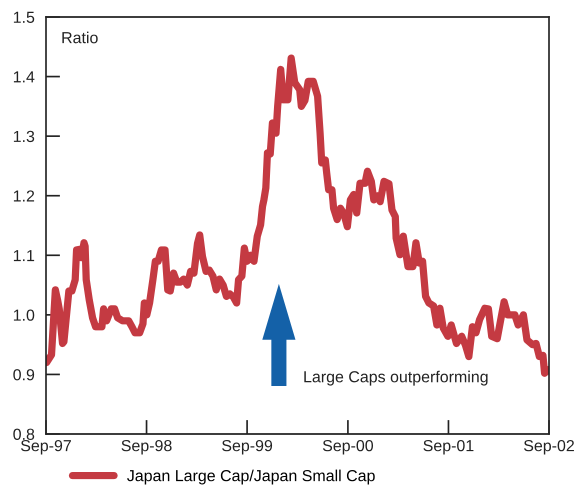 This screenshot has height=499, width=576. Describe the element at coordinates (23, 374) in the screenshot. I see `y-tick-label: 0.9` at that location.